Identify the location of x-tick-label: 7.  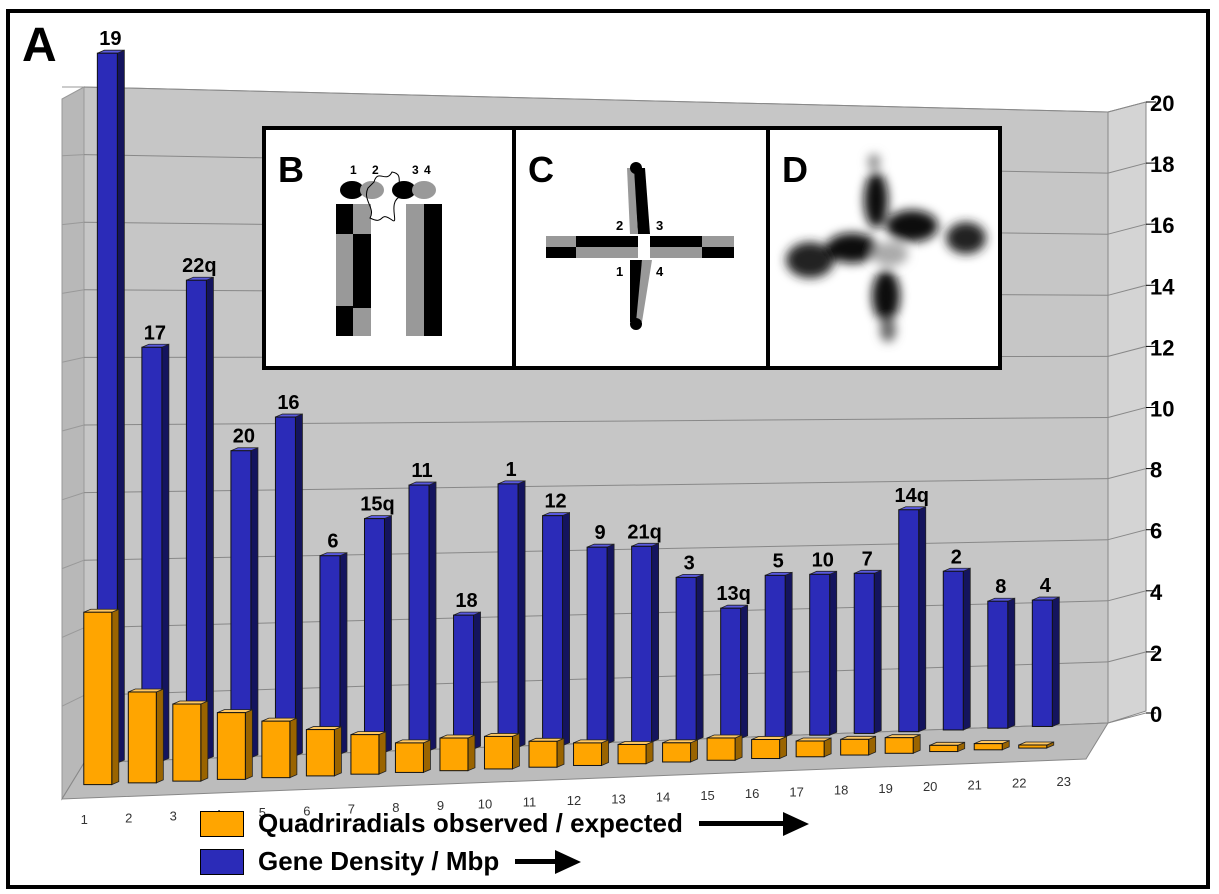
(351, 809).